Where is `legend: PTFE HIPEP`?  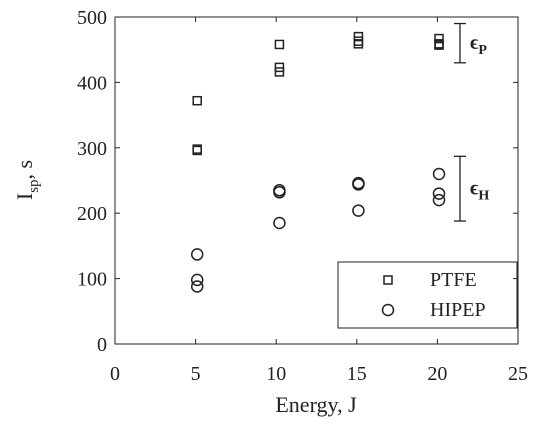
legend: PTFE HIPEP is located at coordinates (427, 295).